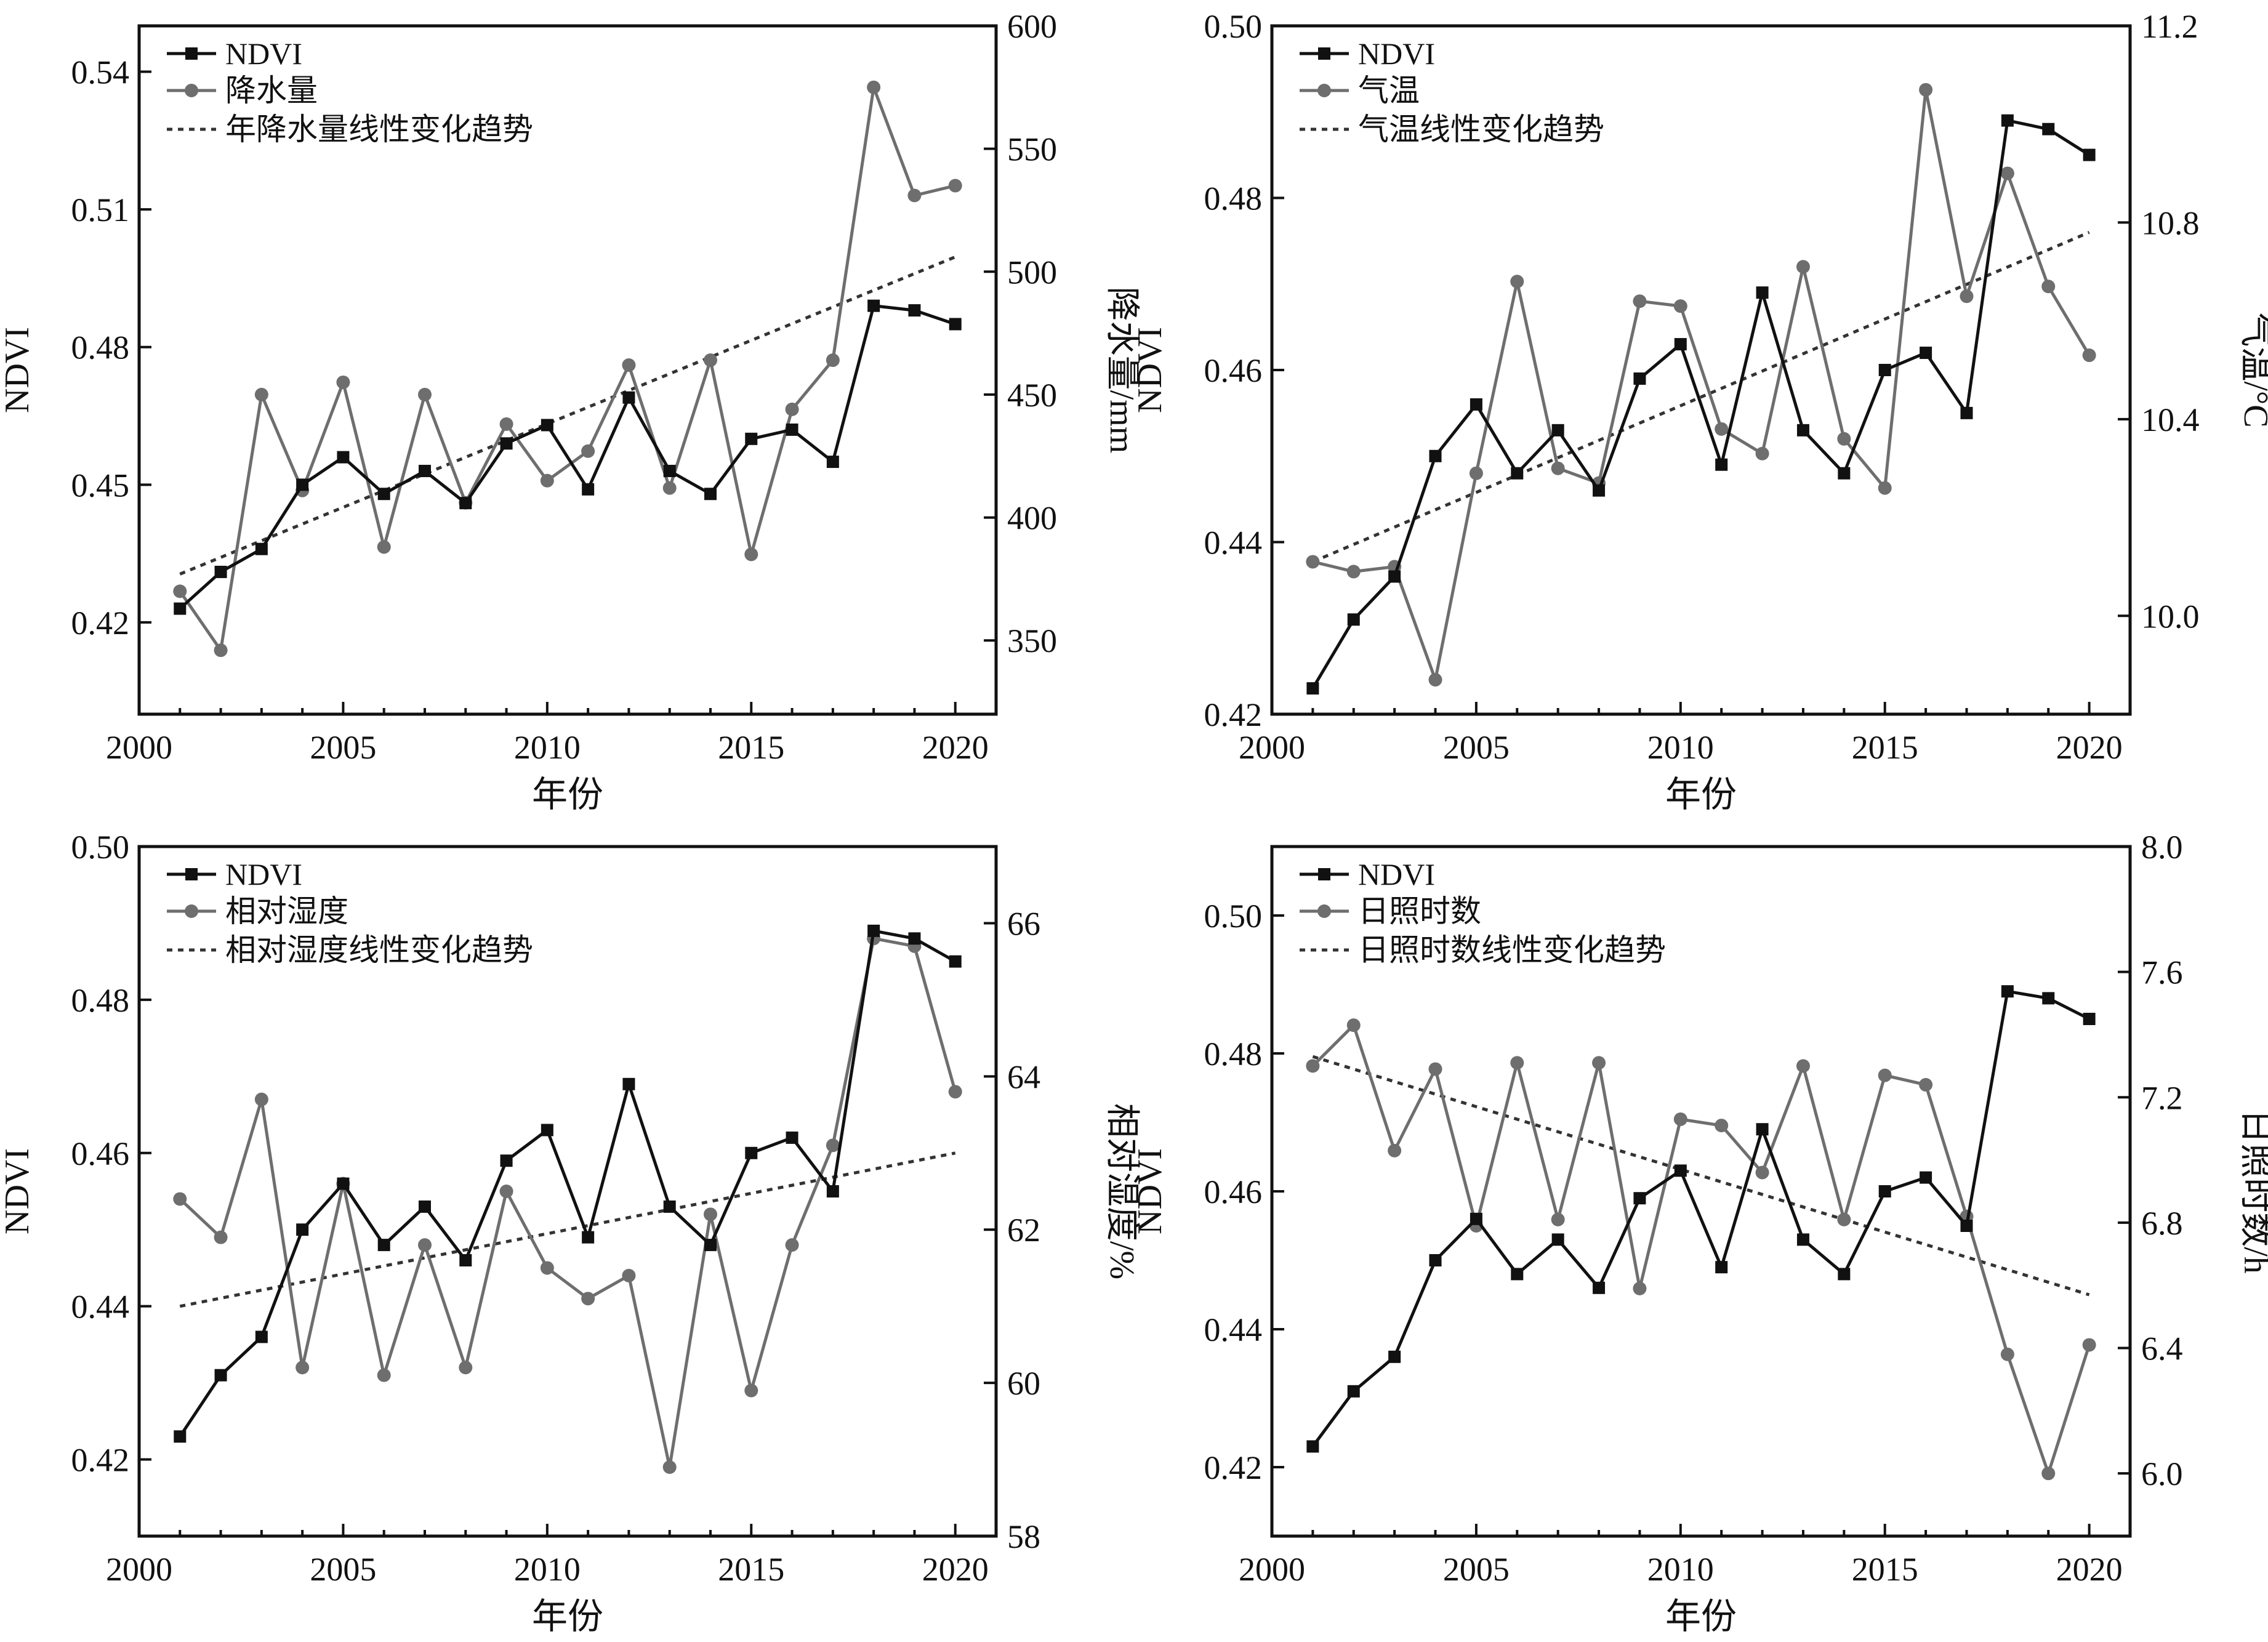 Image resolution: width=2268 pixels, height=1642 pixels. What do you see at coordinates (1024, 1076) in the screenshot?
I see `y-right-tick-label: 64` at bounding box center [1024, 1076].